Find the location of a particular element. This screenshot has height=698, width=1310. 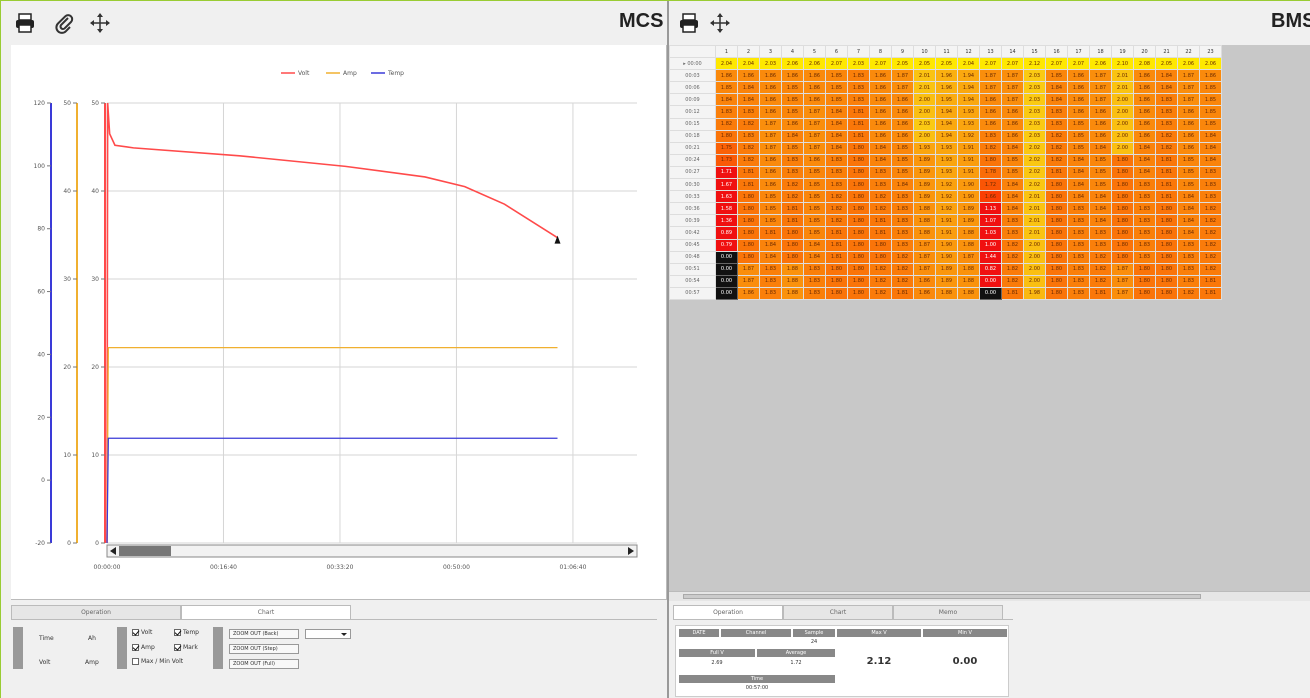

bms-cell: 2.01 is located at coordinates (924, 76).